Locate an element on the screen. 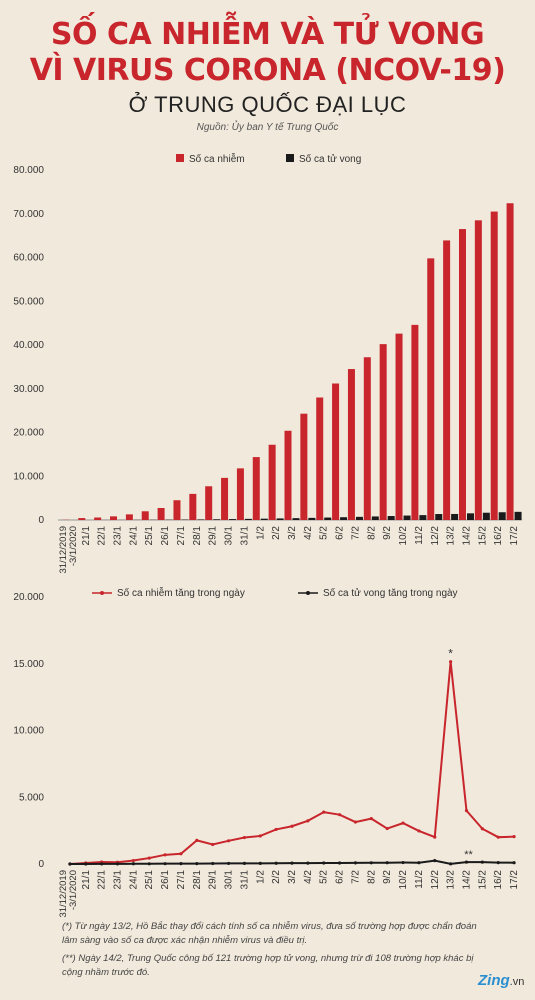 The height and width of the screenshot is (1000, 535). y-tick-label: 50.000 is located at coordinates (28, 301).